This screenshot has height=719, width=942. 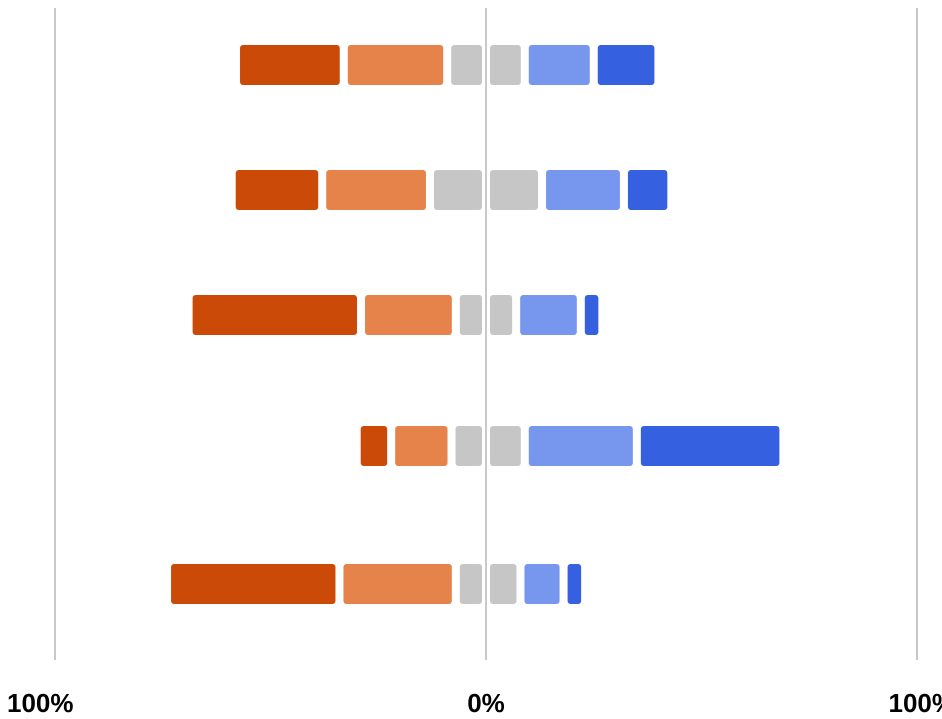 I want to click on x-tick-label-2: 100%, so click(x=915, y=703).